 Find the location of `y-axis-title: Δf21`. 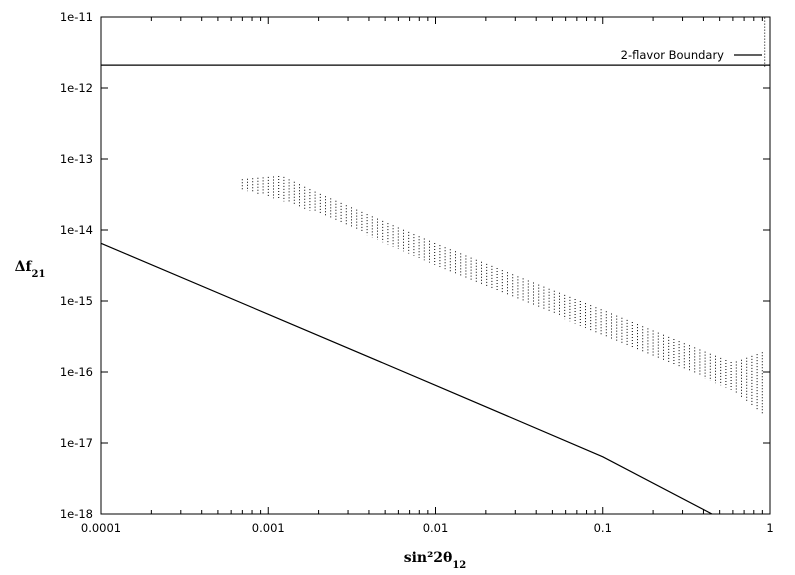

y-axis-title: Δf21 is located at coordinates (30, 269).